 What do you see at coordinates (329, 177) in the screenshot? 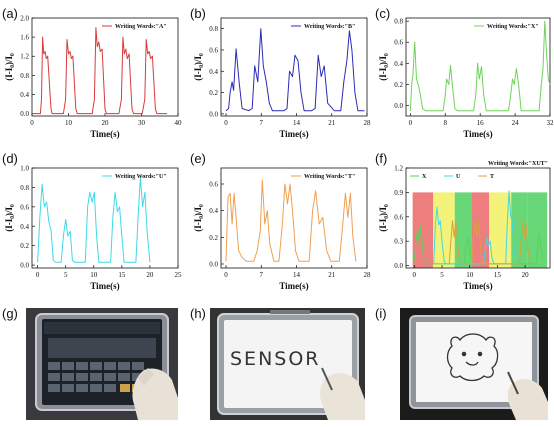
I see `legend-label: Writing Words:"T"` at bounding box center [329, 177].